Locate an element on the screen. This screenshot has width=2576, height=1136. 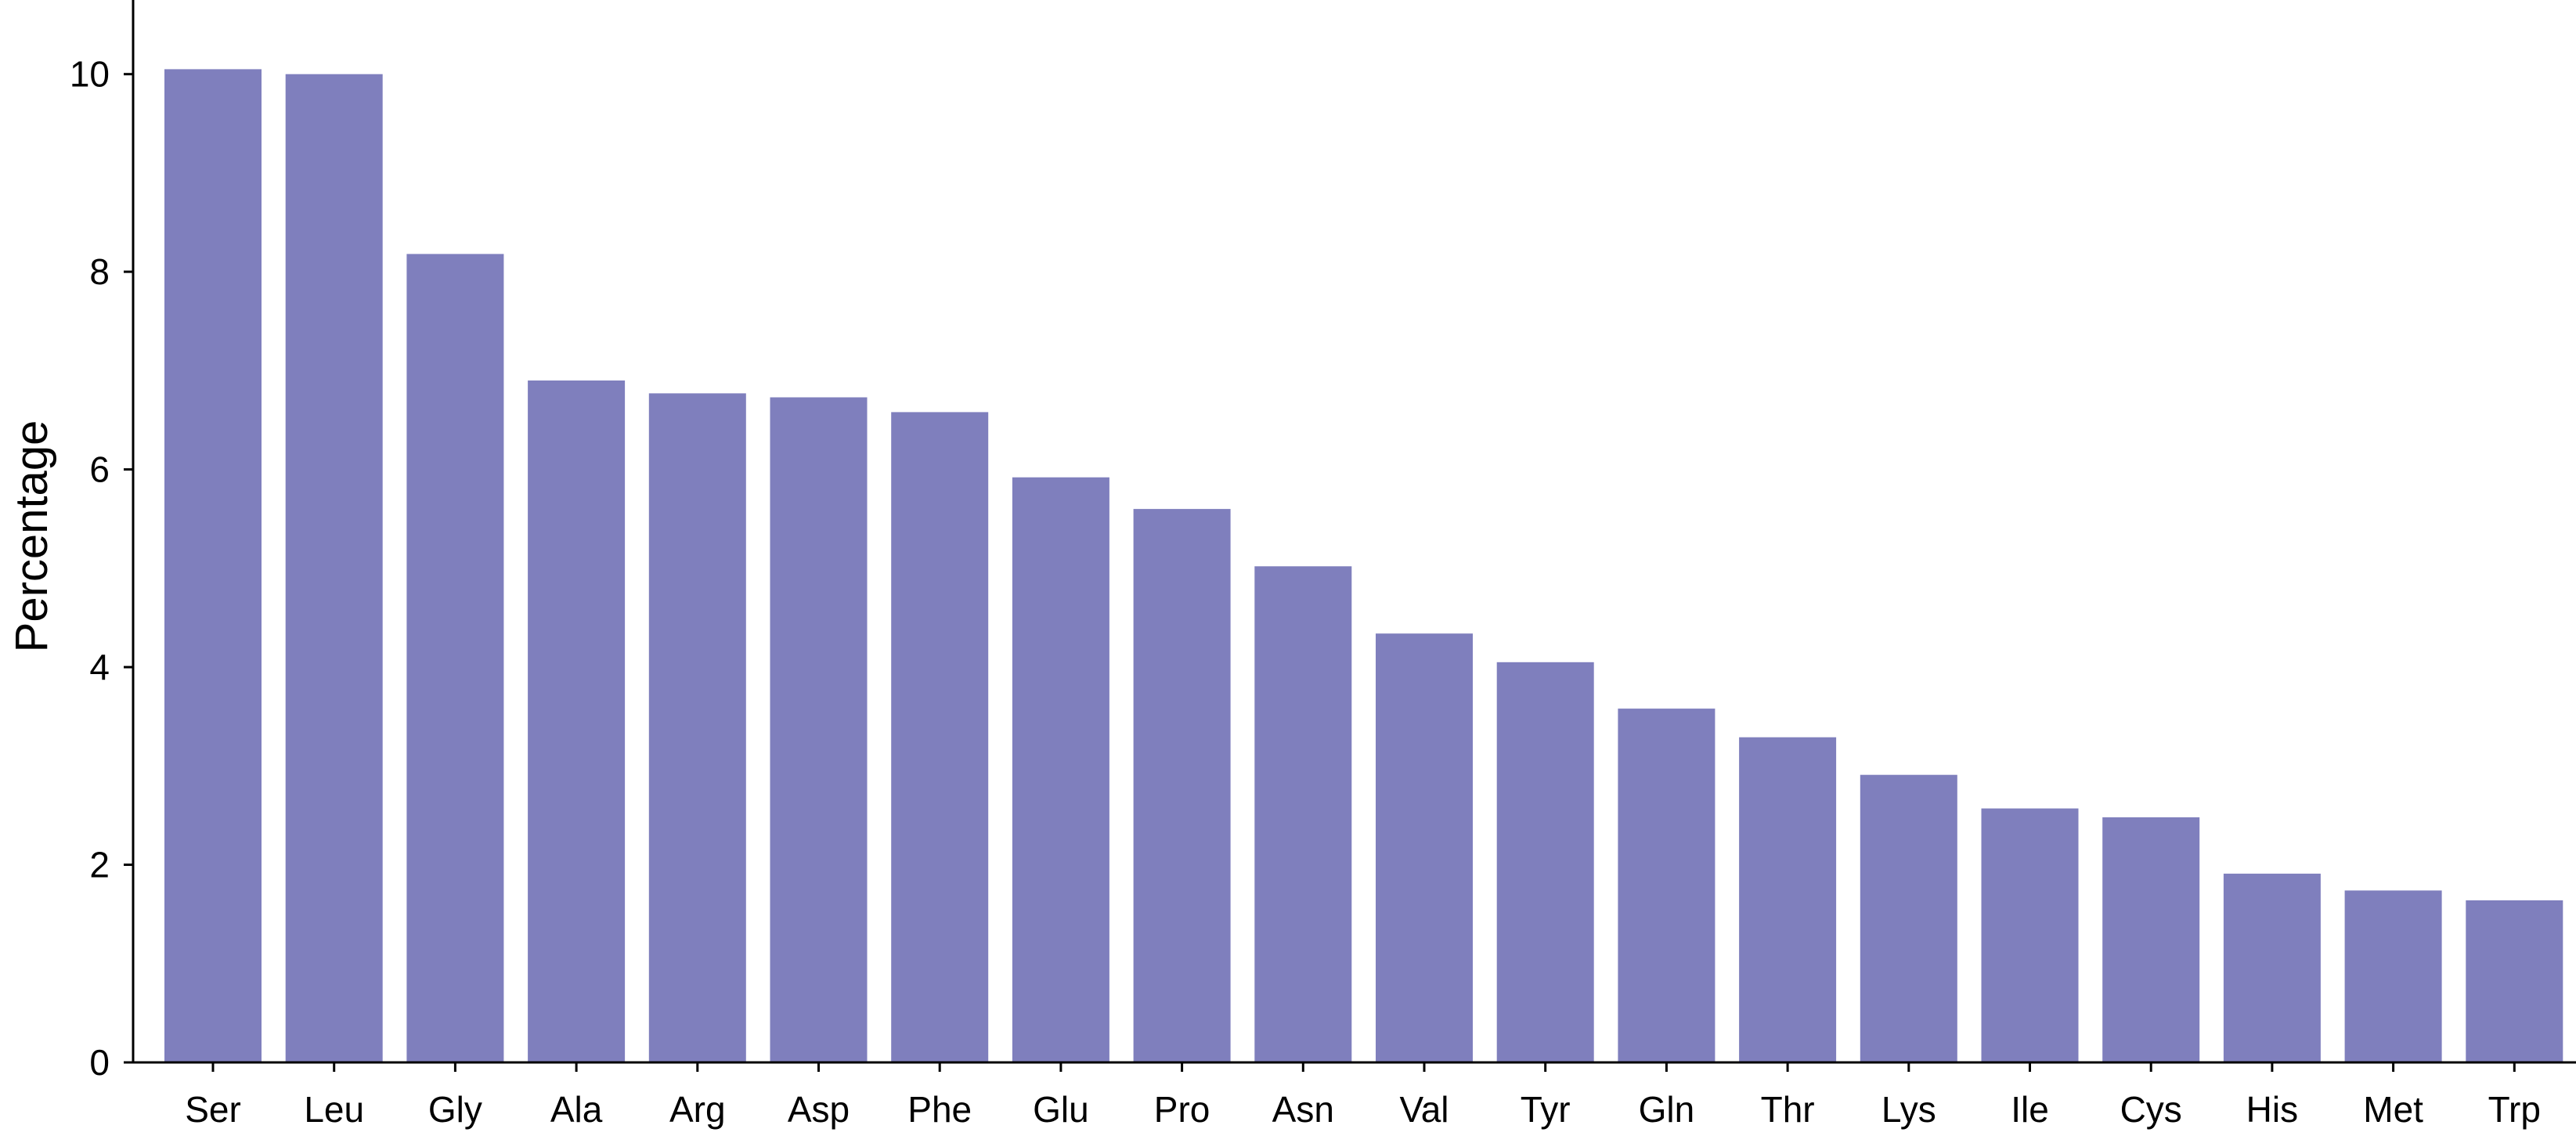
x-tick-label: Glu is located at coordinates (1061, 1109).